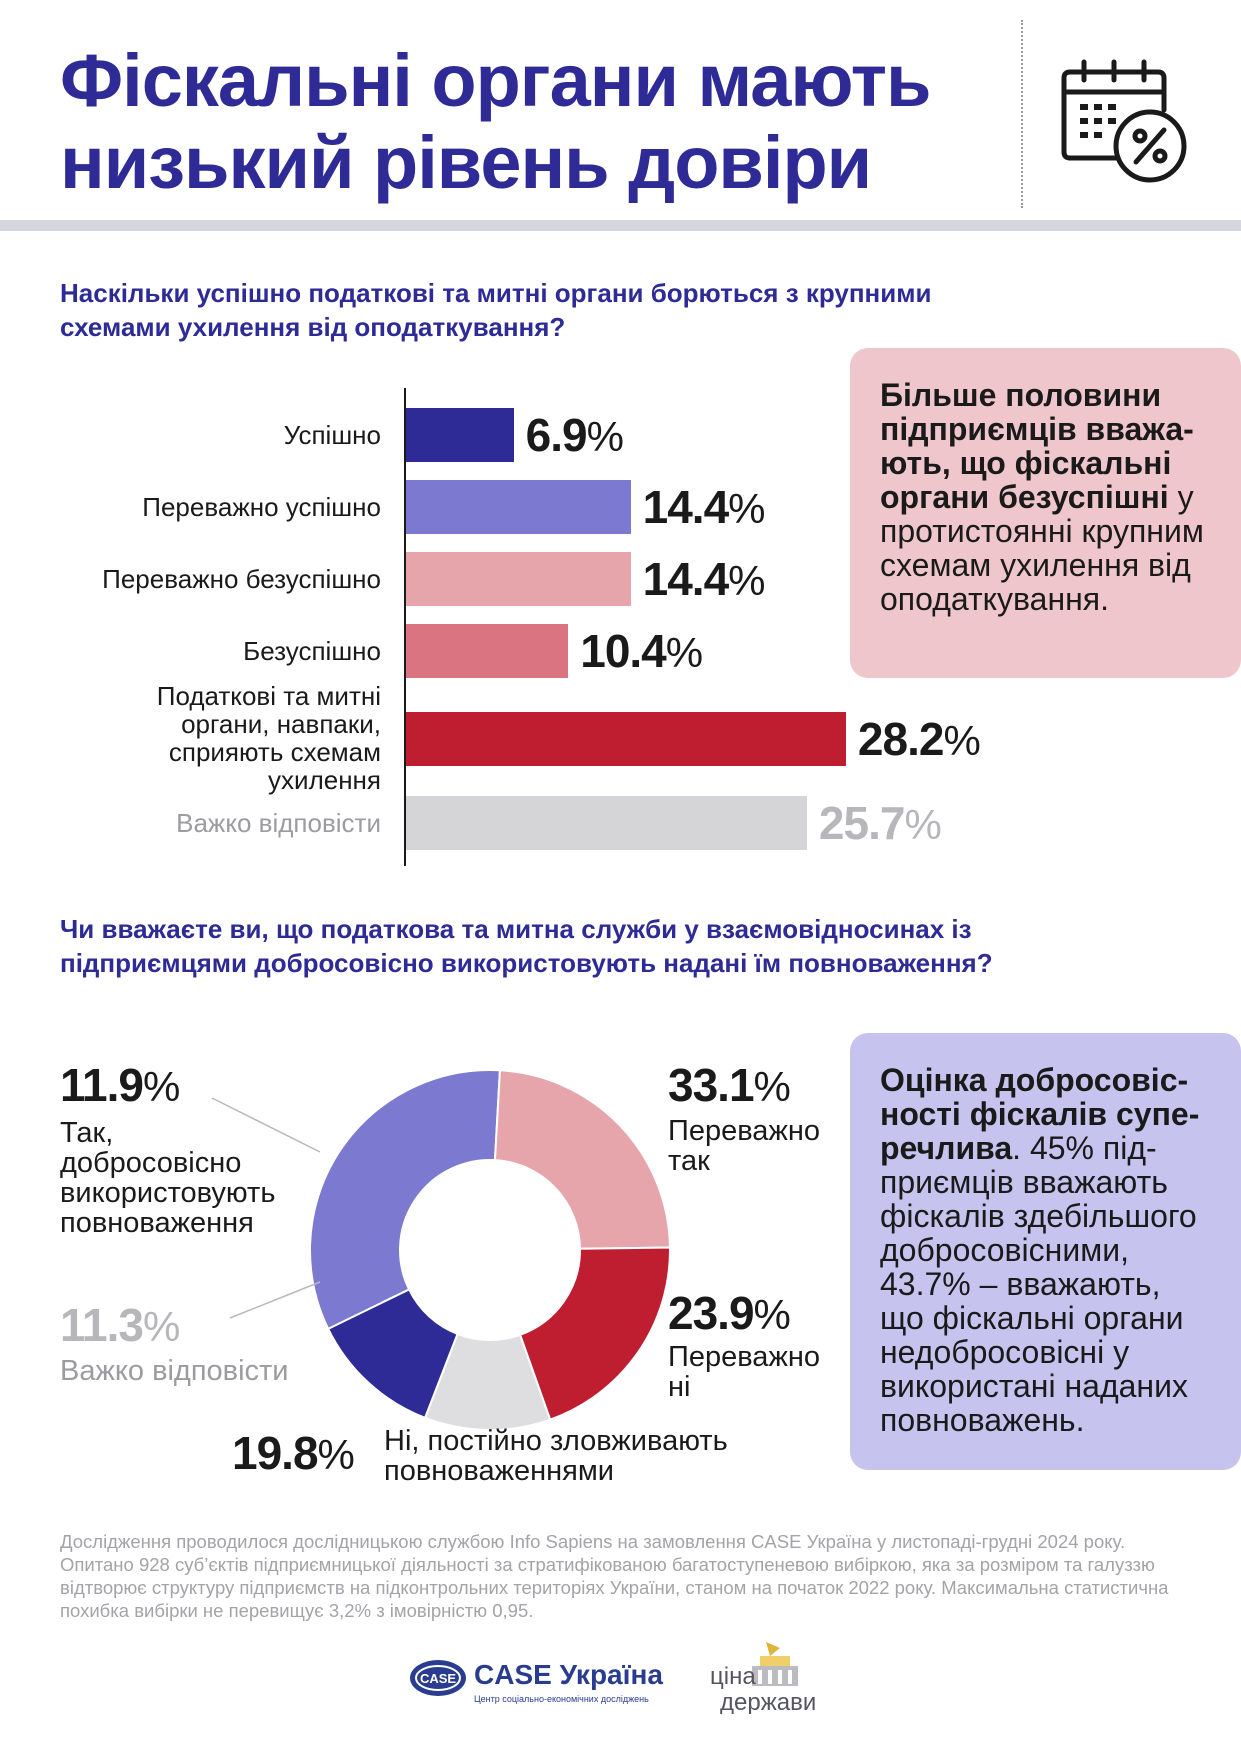 This screenshot has width=1241, height=1755. Describe the element at coordinates (120, 1085) in the screenshot. I see `donut-value-label: 11.9%` at that location.